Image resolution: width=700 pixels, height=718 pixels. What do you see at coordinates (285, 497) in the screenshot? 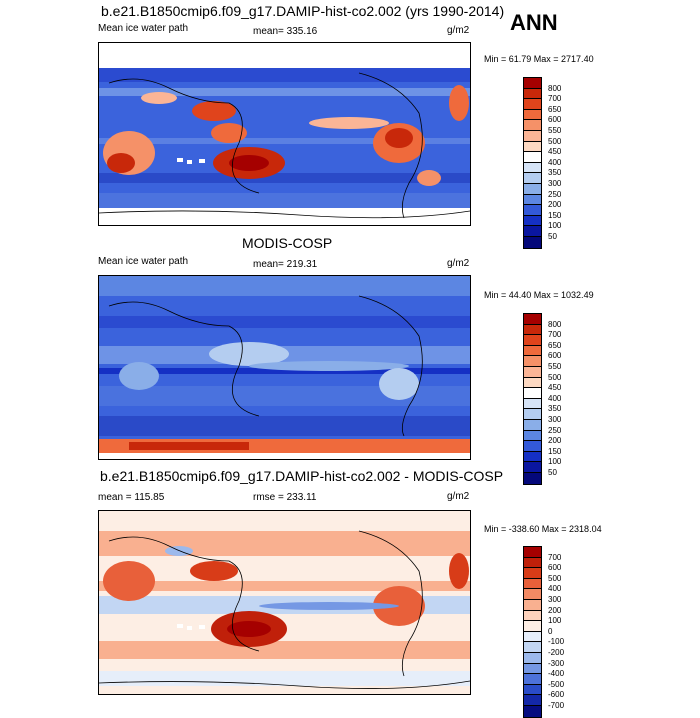
I see `panel-3-rmse-label: rmse = 233.11` at bounding box center [285, 497].